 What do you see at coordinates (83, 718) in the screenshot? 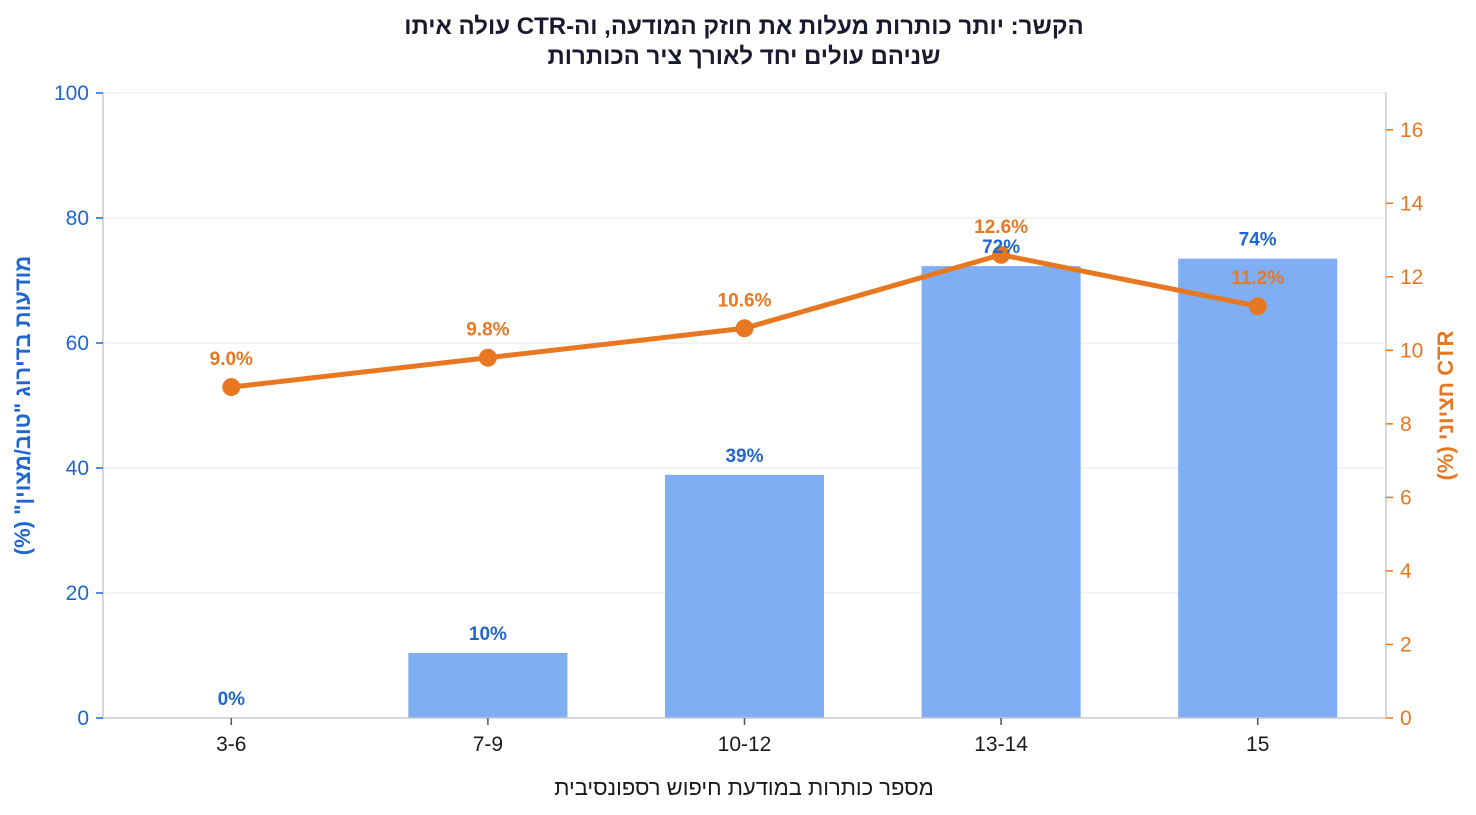
I see `y-left-tick-label: 0` at bounding box center [83, 718].